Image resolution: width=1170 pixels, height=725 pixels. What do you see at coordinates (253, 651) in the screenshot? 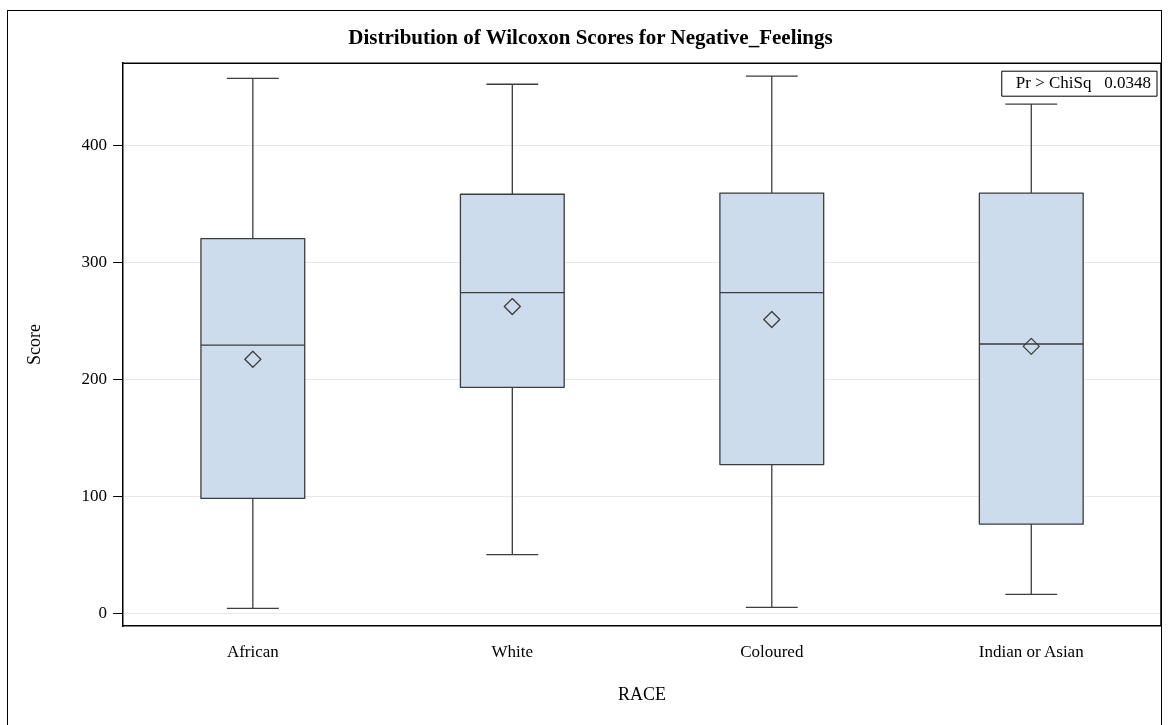
I see `x-tick-label: African` at bounding box center [253, 651].